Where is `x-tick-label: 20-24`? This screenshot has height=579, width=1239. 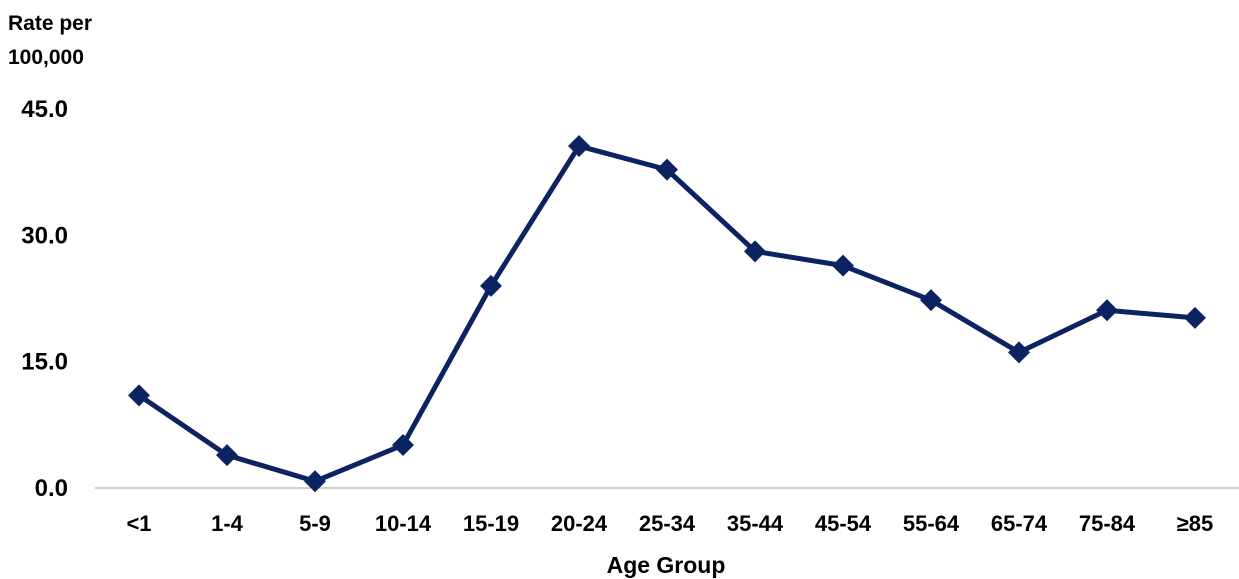
x-tick-label: 20-24 is located at coordinates (579, 523).